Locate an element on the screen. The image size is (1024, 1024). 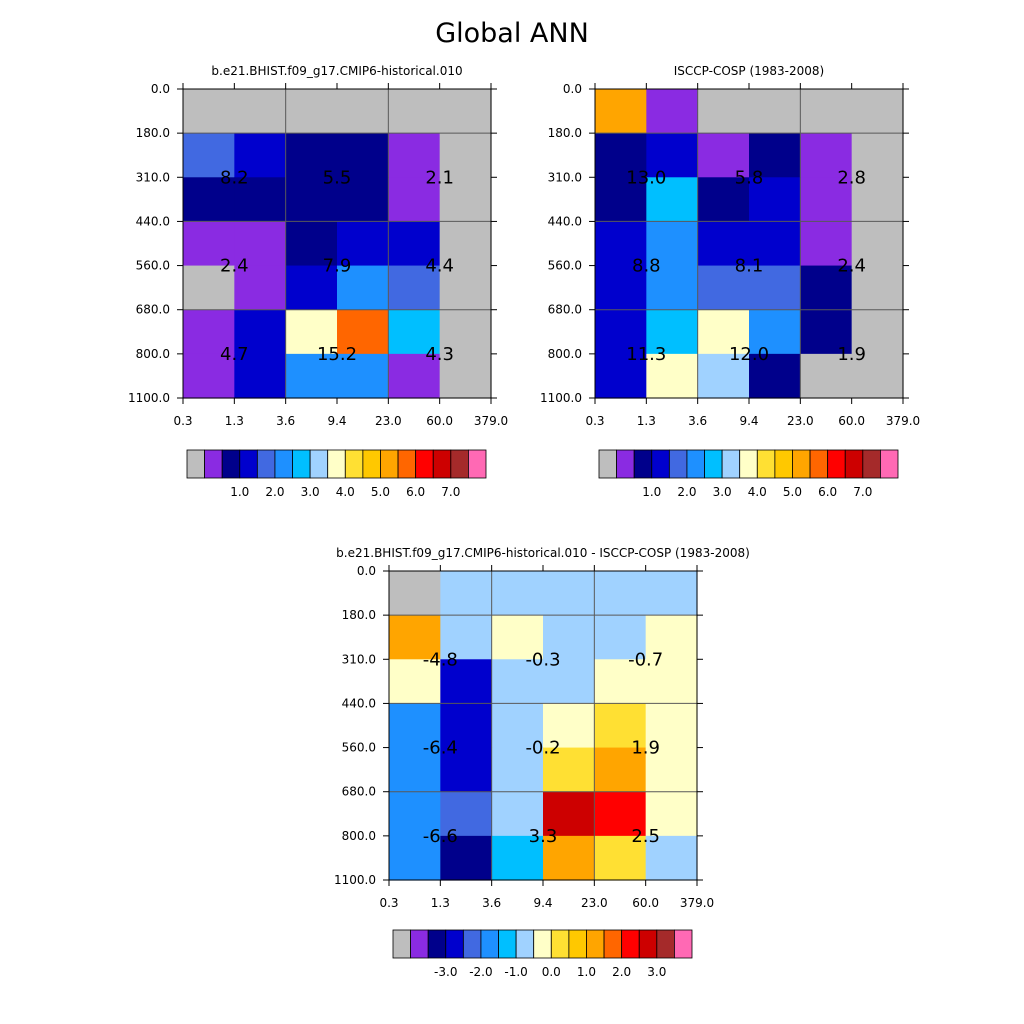
cell-annotation: 1.9 is located at coordinates (645, 748).